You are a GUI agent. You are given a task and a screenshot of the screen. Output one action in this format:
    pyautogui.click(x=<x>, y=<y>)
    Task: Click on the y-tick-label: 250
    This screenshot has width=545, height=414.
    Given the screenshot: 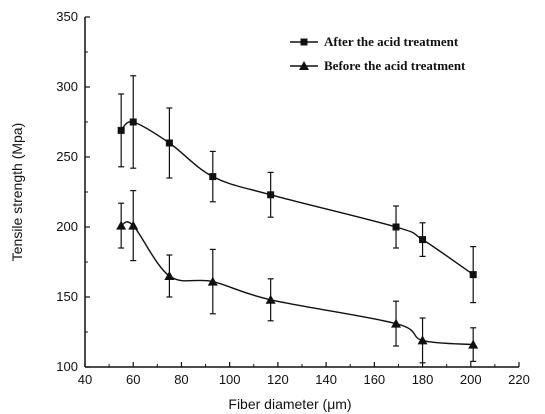 What is the action you would take?
    pyautogui.click(x=67, y=156)
    